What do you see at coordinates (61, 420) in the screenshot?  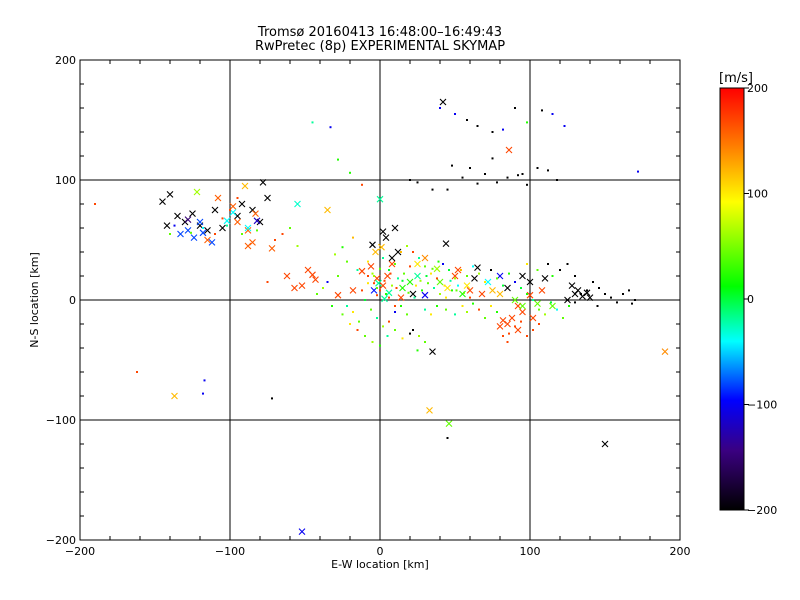 I see `y-tick-label: −100` at bounding box center [61, 420].